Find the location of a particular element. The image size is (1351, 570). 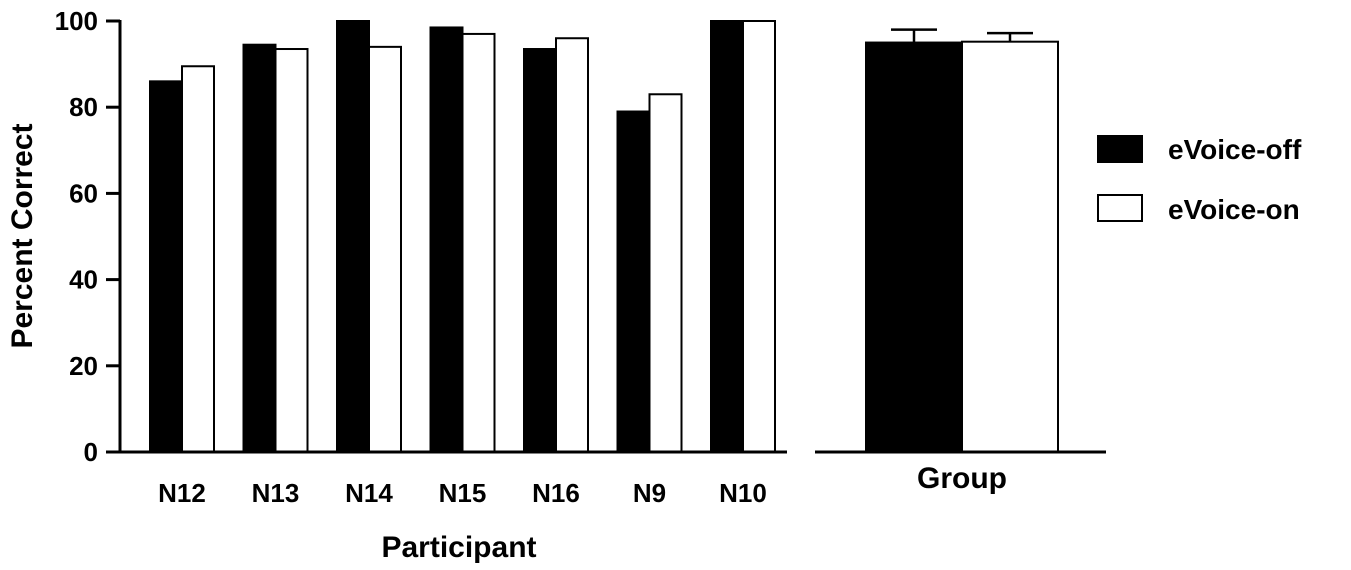

bar-n14-evoice-on is located at coordinates (385, 249).